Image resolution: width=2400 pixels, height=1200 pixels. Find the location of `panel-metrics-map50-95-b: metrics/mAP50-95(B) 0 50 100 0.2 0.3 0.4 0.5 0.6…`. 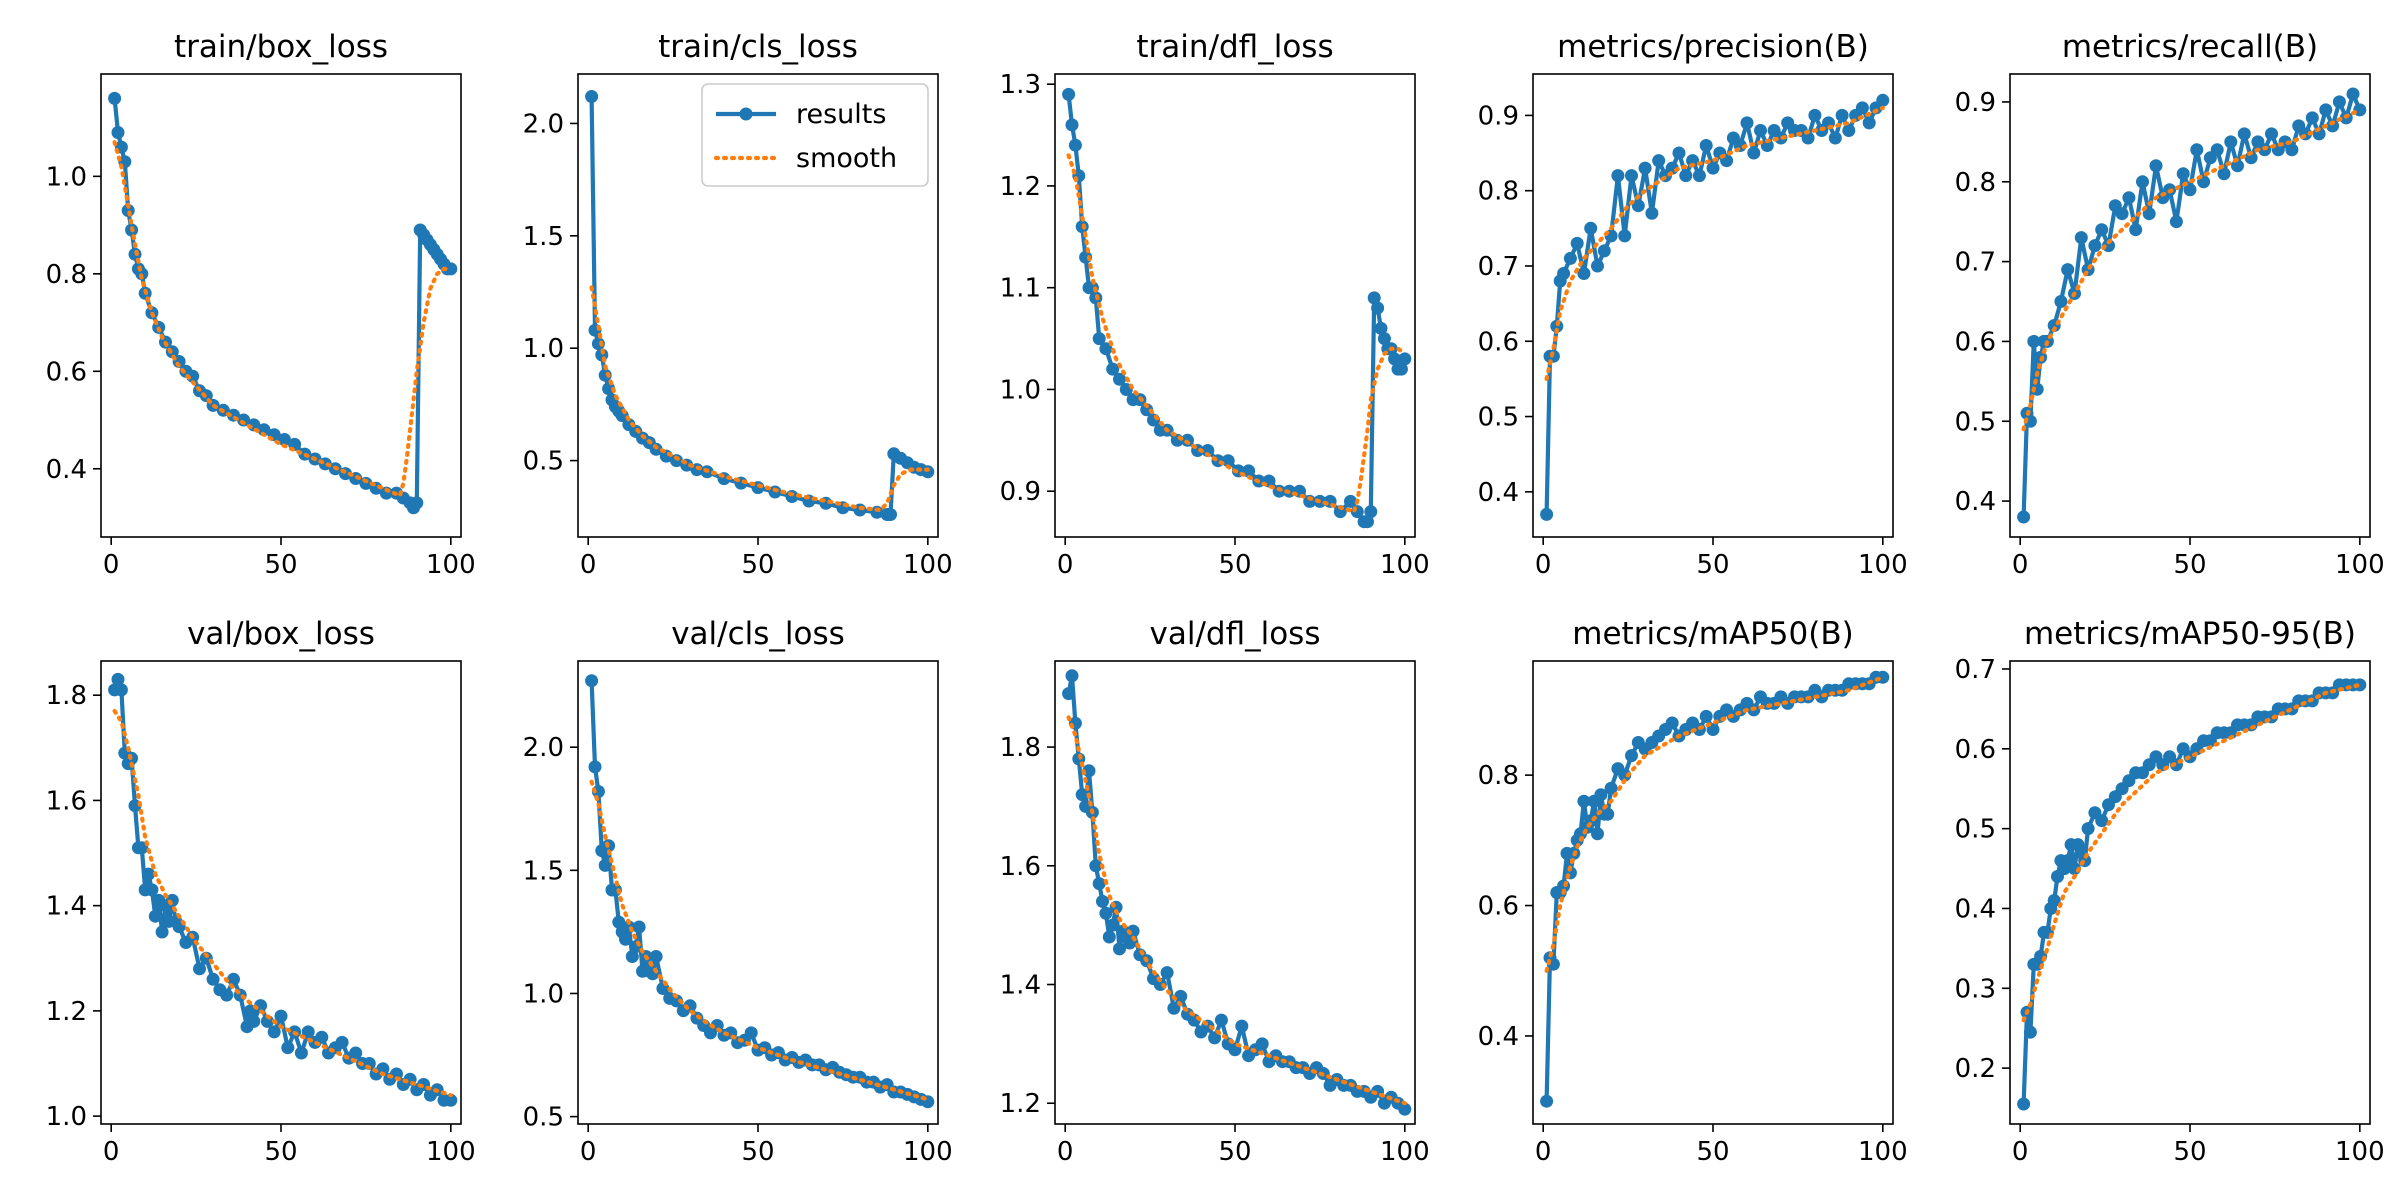

panel-metrics-map50-95-b: metrics/mAP50-95(B) 0 50 100 0.2 0.3 0.4 0.5 0.6… is located at coordinates (2170, 891).